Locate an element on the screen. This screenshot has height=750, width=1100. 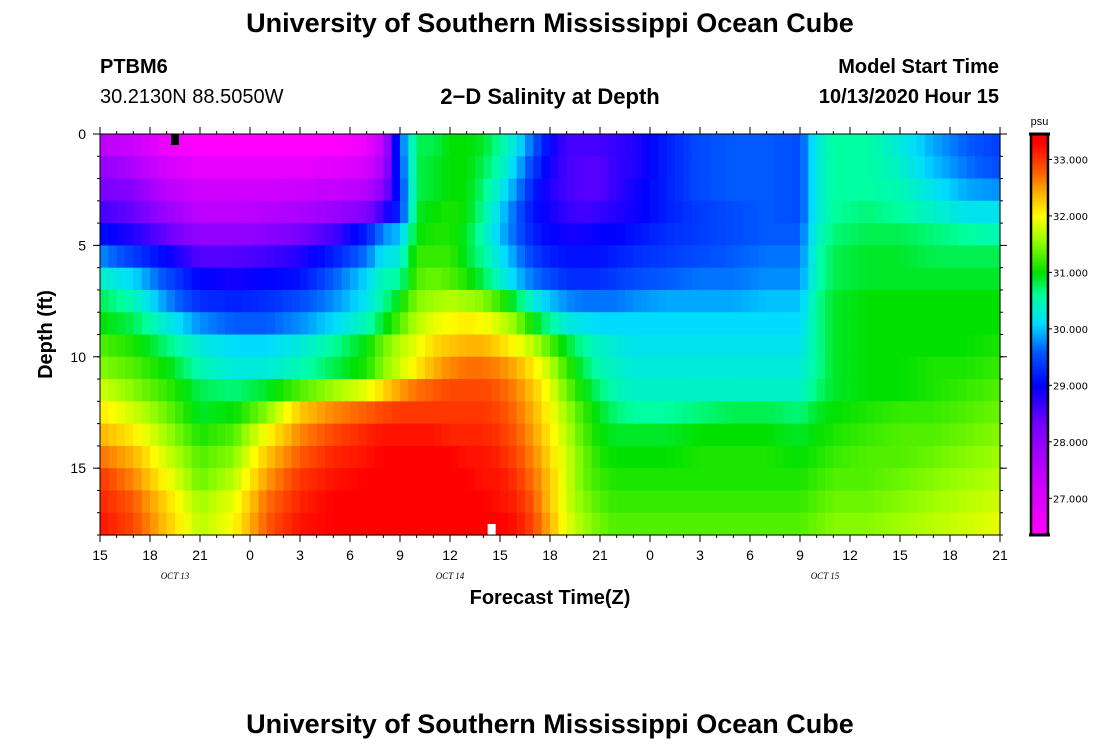
x-tick-label: 9 is located at coordinates (400, 555).